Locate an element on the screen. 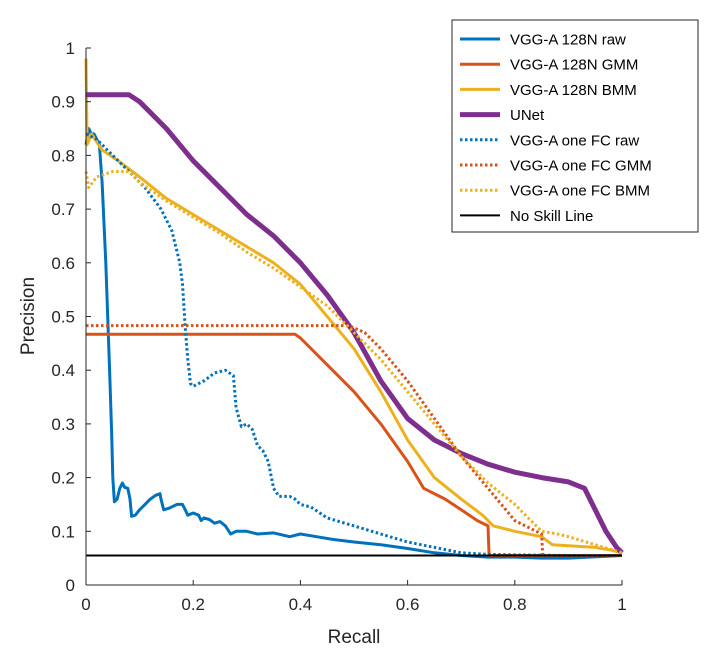 The height and width of the screenshot is (656, 705). legend-box is located at coordinates (575, 126).